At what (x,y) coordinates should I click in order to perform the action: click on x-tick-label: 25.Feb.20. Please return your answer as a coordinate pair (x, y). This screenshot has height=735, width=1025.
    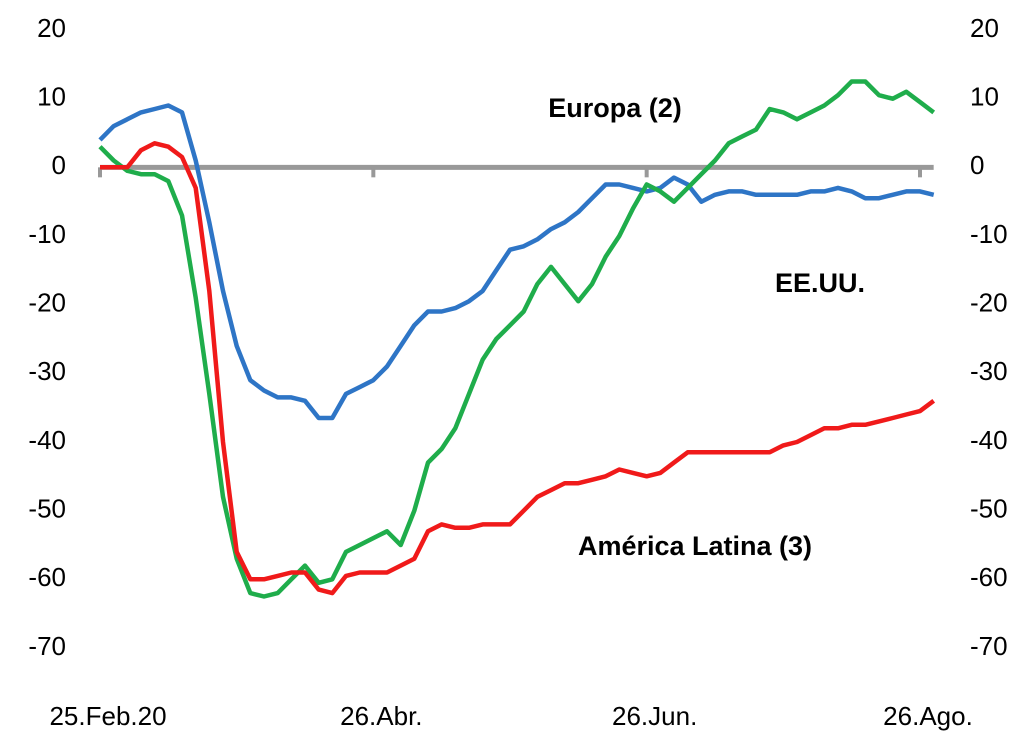
    Looking at the image, I should click on (107, 716).